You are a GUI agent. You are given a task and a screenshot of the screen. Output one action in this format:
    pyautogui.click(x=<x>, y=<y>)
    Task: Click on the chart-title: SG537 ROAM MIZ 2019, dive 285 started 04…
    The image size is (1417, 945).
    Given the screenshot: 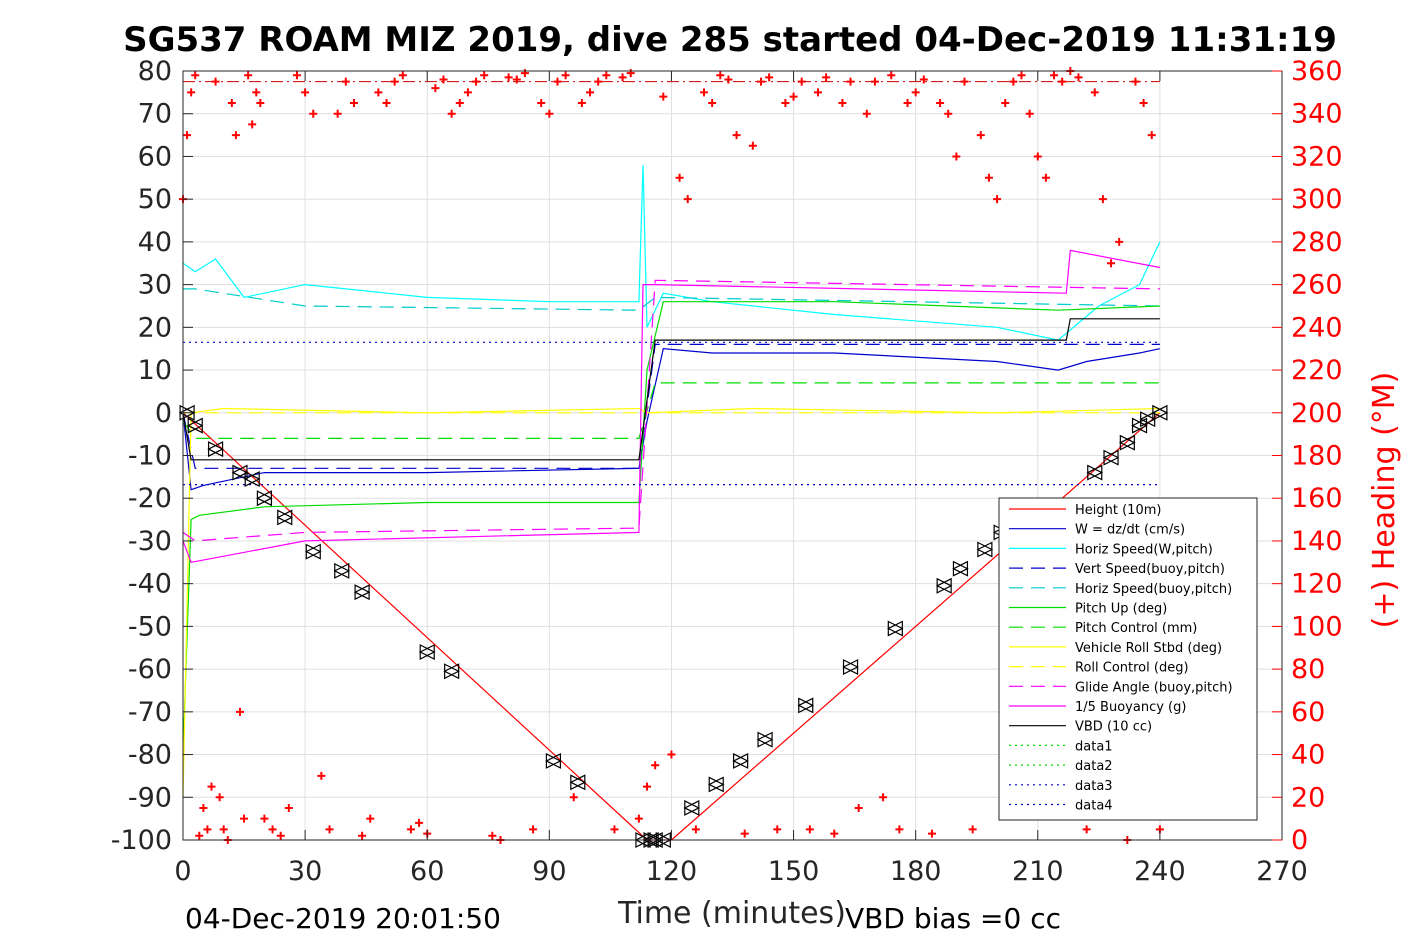 What is the action you would take?
    pyautogui.click(x=730, y=40)
    